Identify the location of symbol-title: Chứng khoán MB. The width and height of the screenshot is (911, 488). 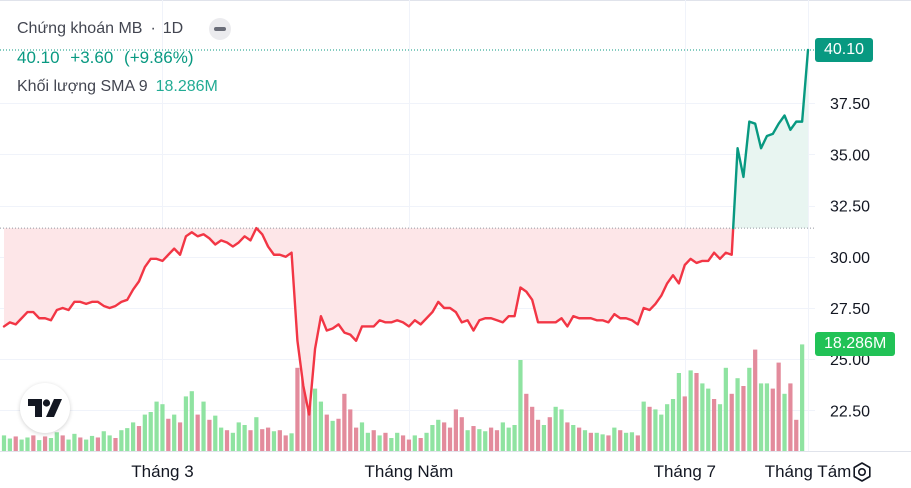
(80, 28).